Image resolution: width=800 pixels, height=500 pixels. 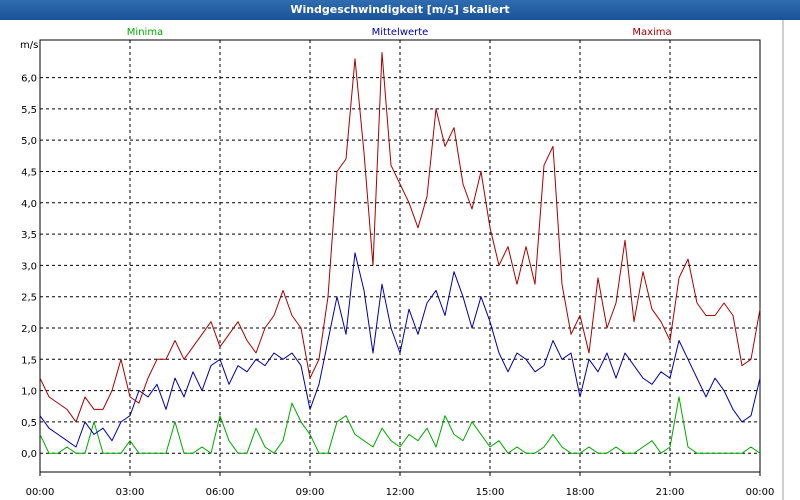 What do you see at coordinates (400, 10) in the screenshot?
I see `chart-title: Windgeschwindigkeit [m/s] skaliert` at bounding box center [400, 10].